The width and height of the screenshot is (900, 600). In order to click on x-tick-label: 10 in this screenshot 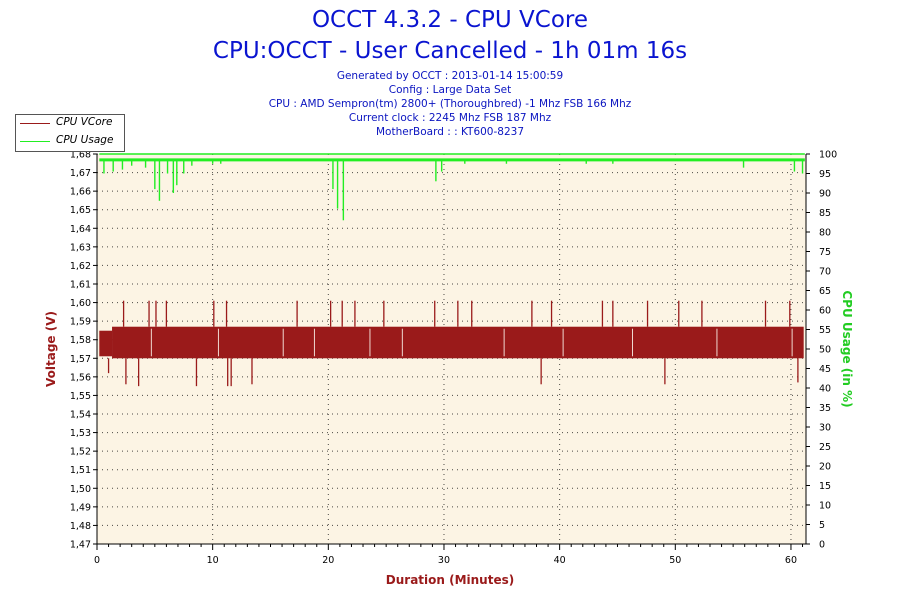, I will do `click(213, 560)`.